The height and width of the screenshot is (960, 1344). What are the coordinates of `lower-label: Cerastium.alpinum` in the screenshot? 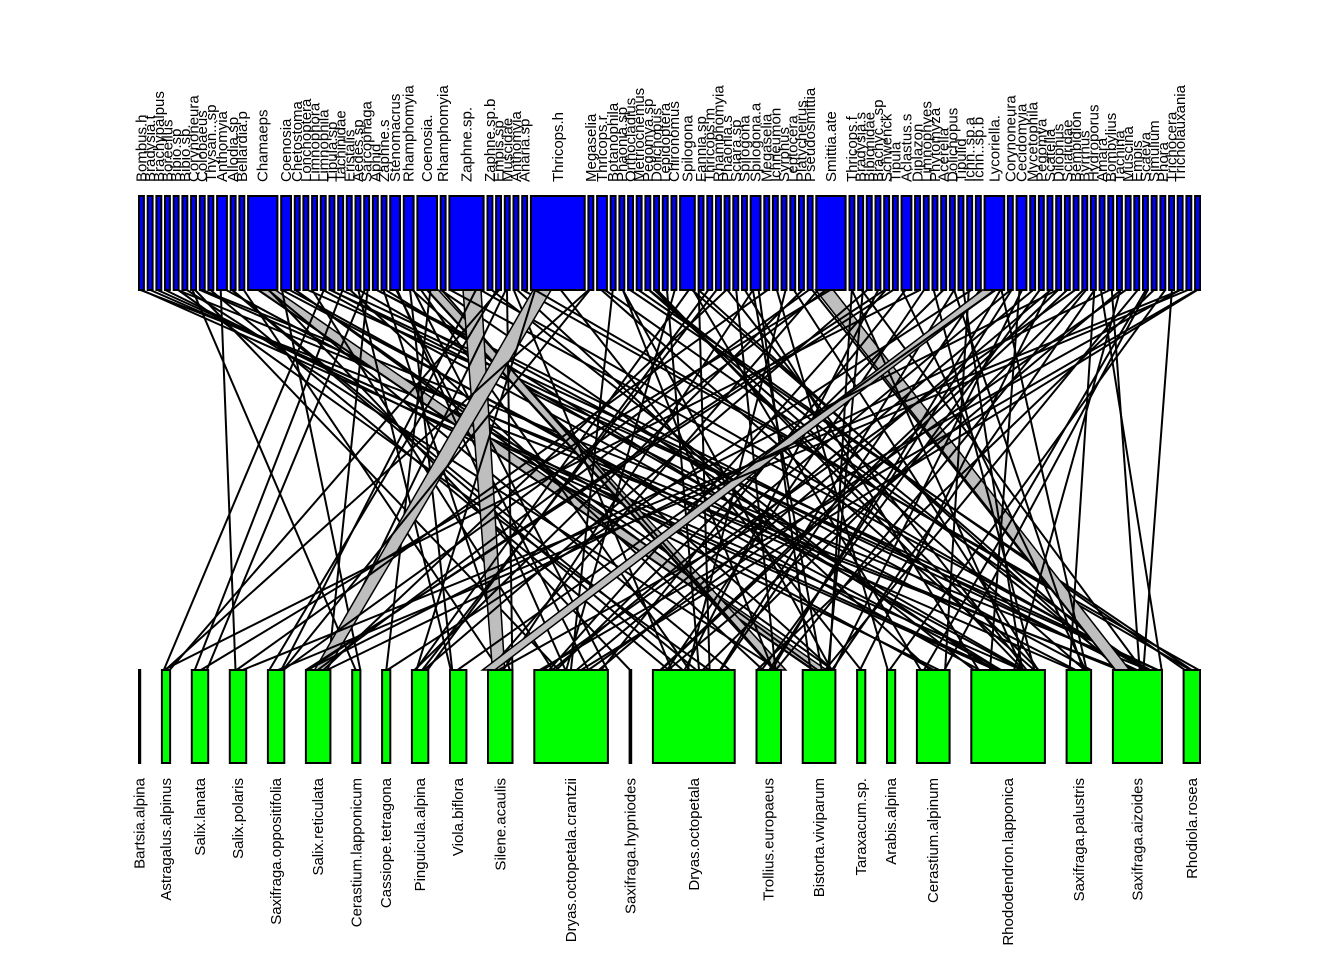 It's located at (933, 840).